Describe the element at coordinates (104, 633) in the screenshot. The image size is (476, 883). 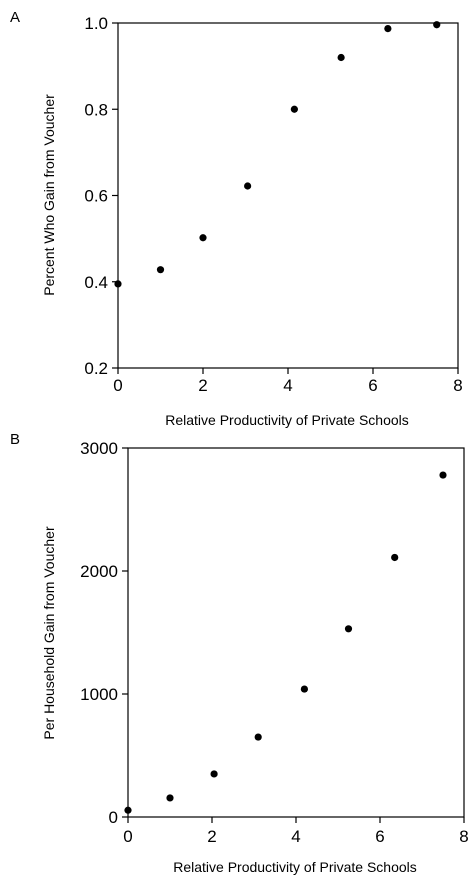
I see `y-axis: 0 1000 2000 3000` at that location.